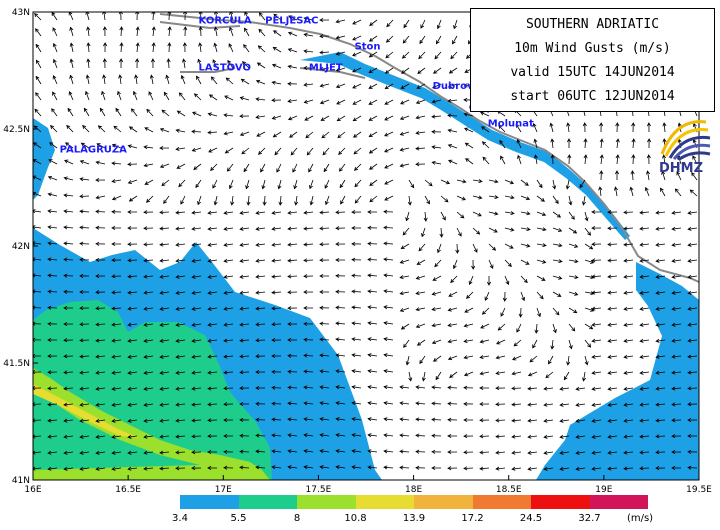  What do you see at coordinates (94, 149) in the screenshot?
I see `place-label: PALAGRUZA` at bounding box center [94, 149].